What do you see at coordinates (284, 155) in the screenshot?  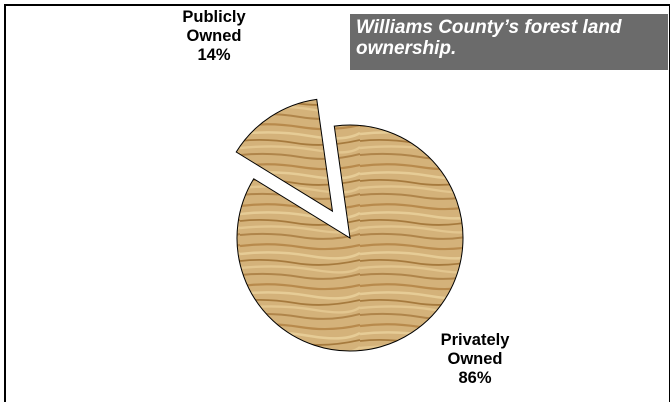 I see `pie-slice-publicly-owned` at bounding box center [284, 155].